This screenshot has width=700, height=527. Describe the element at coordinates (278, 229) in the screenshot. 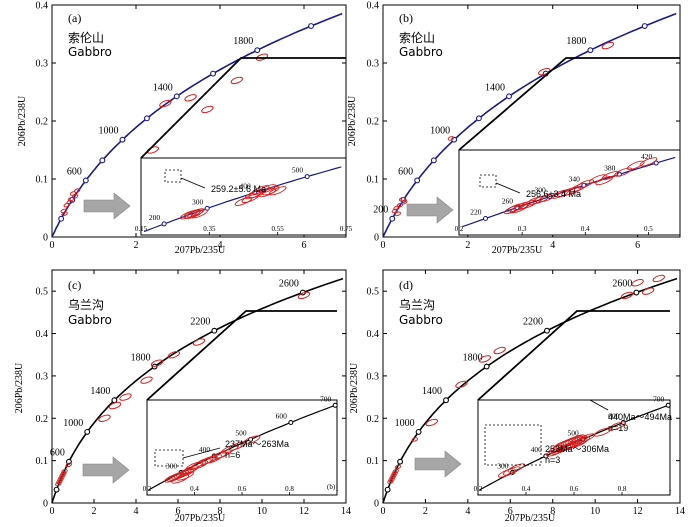

I see `inset-x-tick-label: 0.55` at that location.